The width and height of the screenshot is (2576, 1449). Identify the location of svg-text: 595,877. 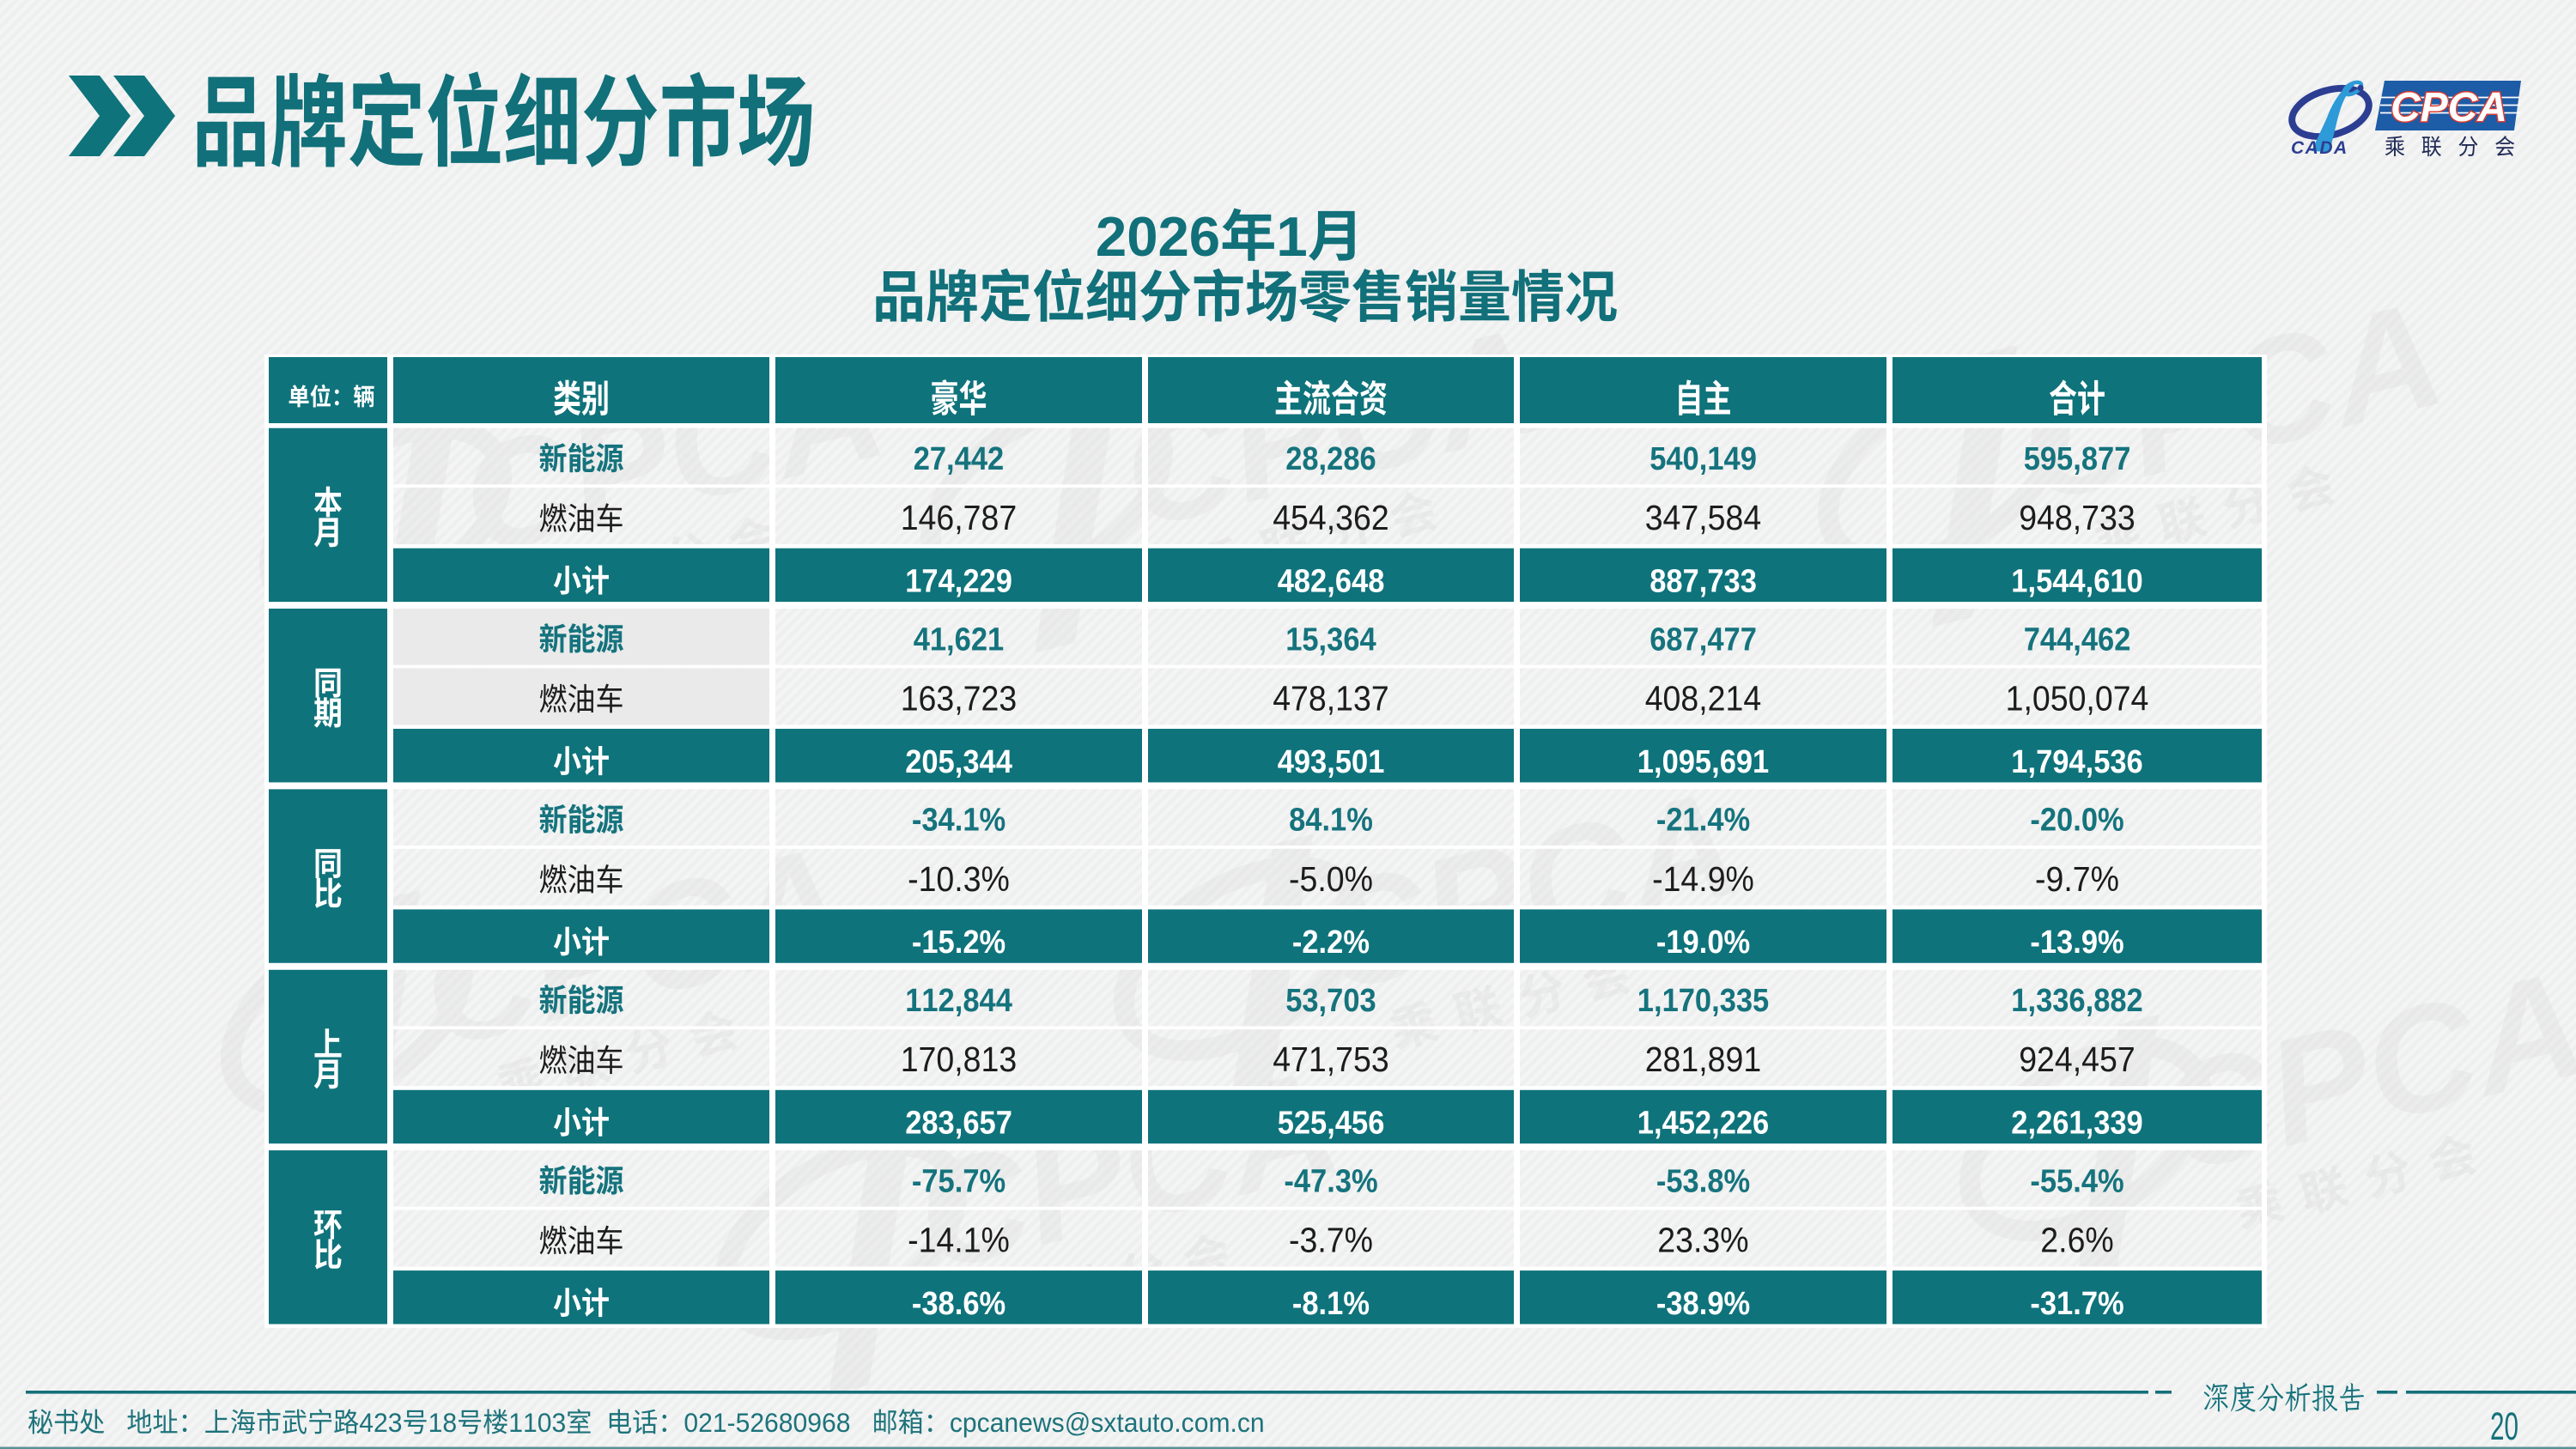
(2077, 458).